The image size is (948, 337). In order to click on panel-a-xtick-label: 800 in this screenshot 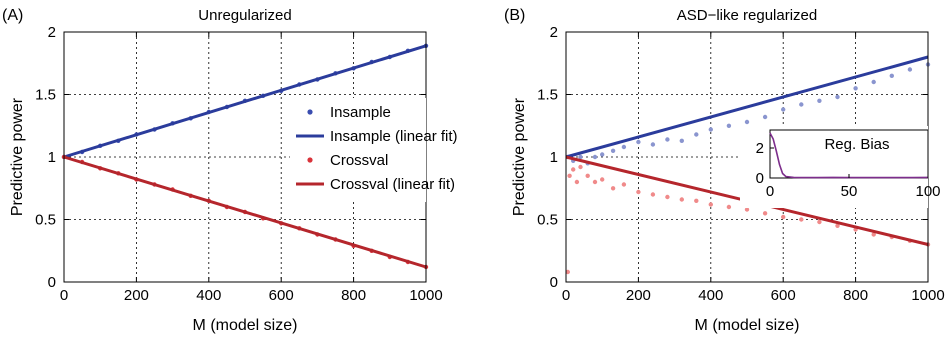, I will do `click(353, 295)`.